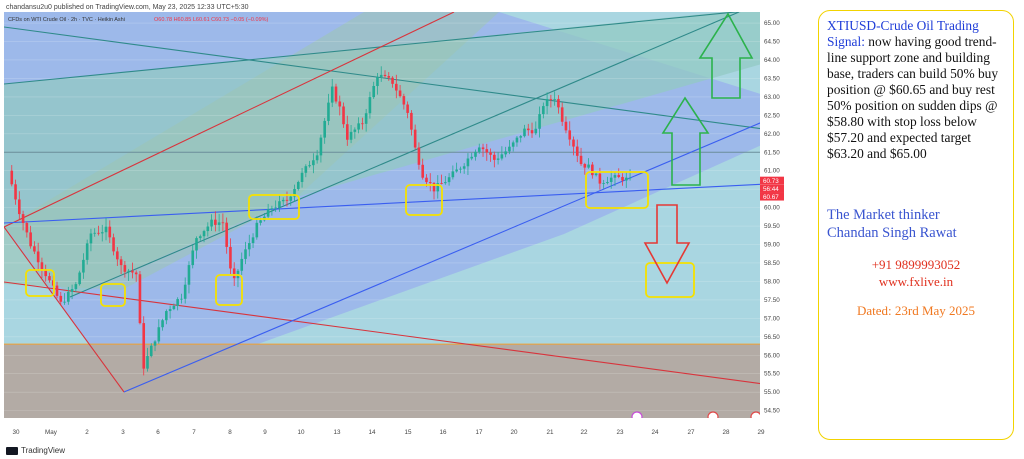 This screenshot has width=1024, height=459. What do you see at coordinates (772, 318) in the screenshot?
I see `y-tick-label-16: 57.00` at bounding box center [772, 318].